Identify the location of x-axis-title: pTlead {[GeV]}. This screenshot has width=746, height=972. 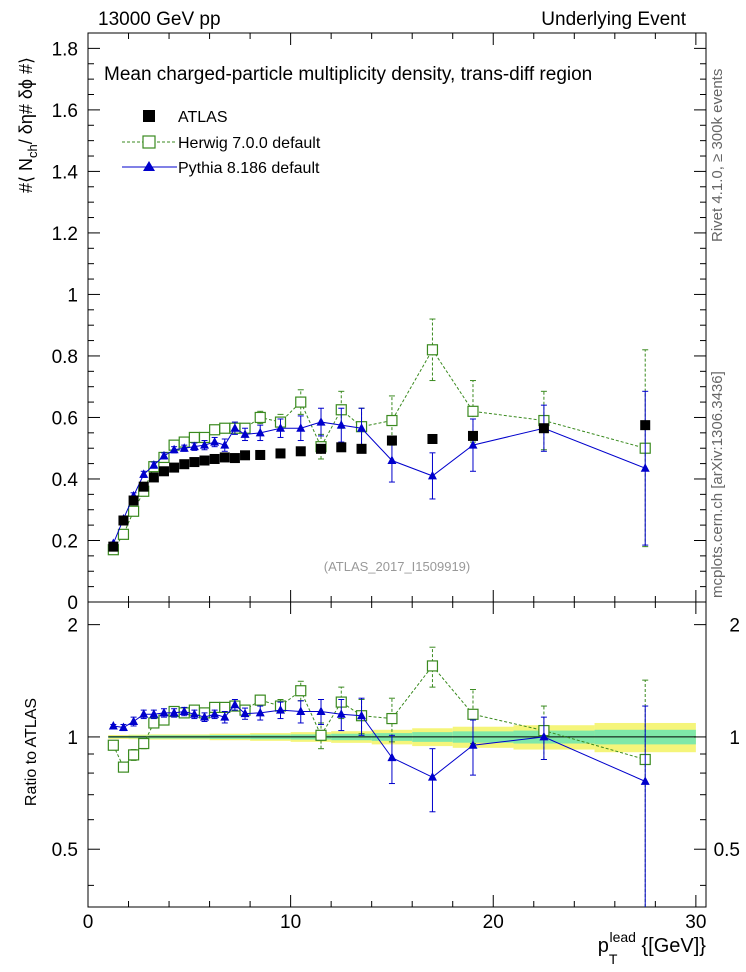
(652, 948).